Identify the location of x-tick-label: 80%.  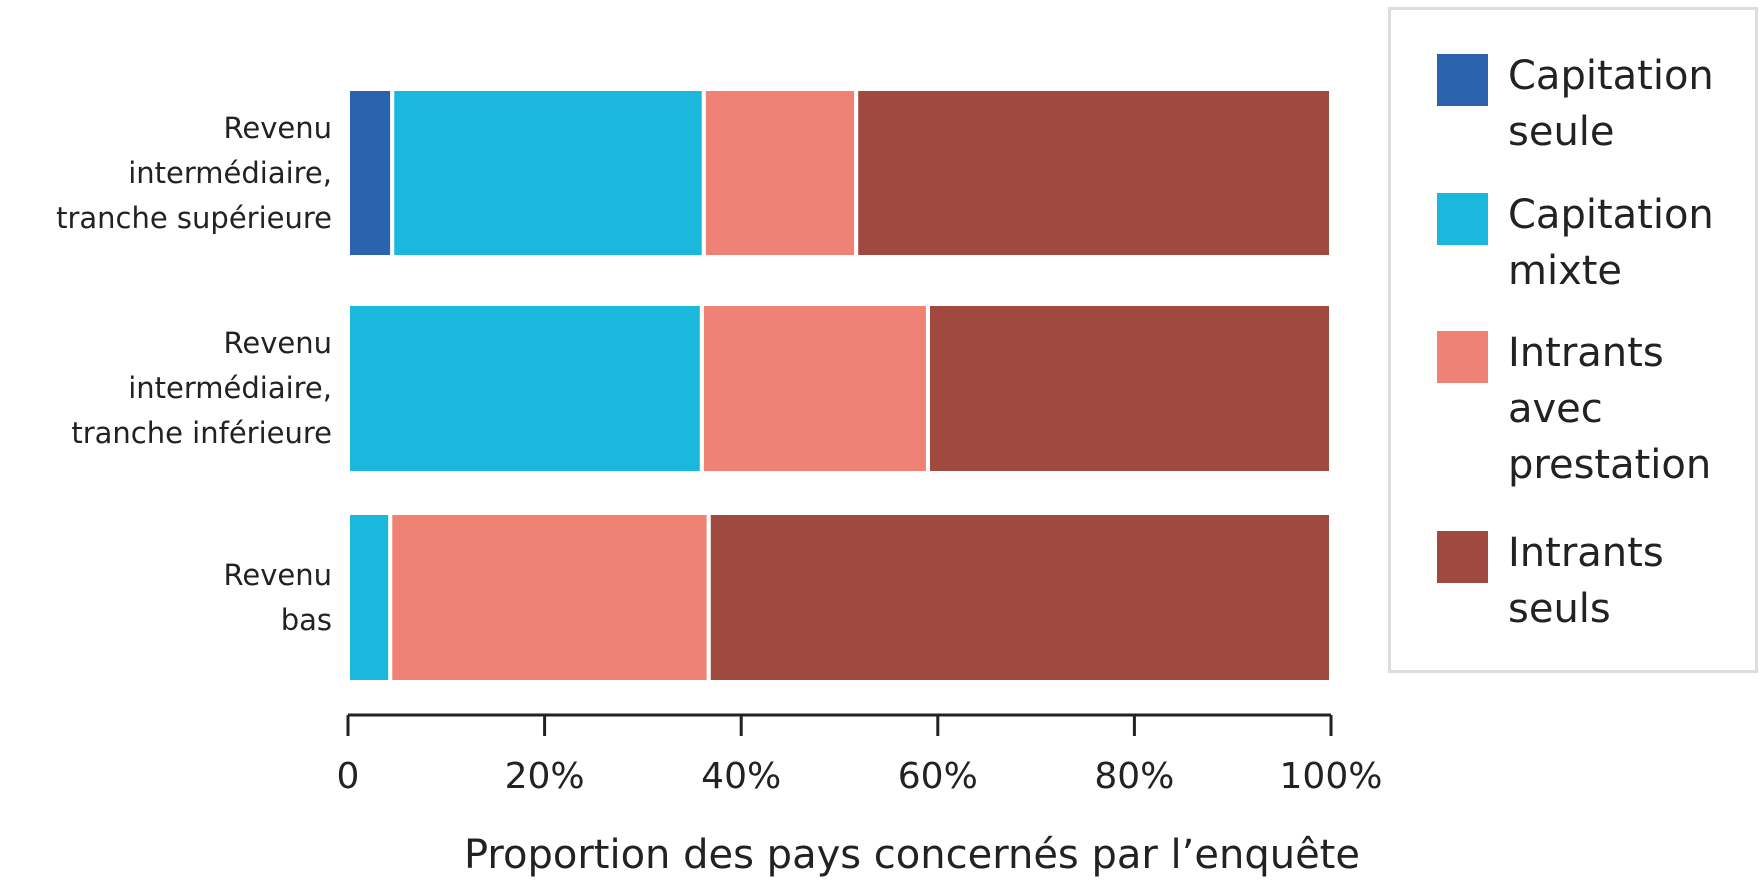
(1134, 776).